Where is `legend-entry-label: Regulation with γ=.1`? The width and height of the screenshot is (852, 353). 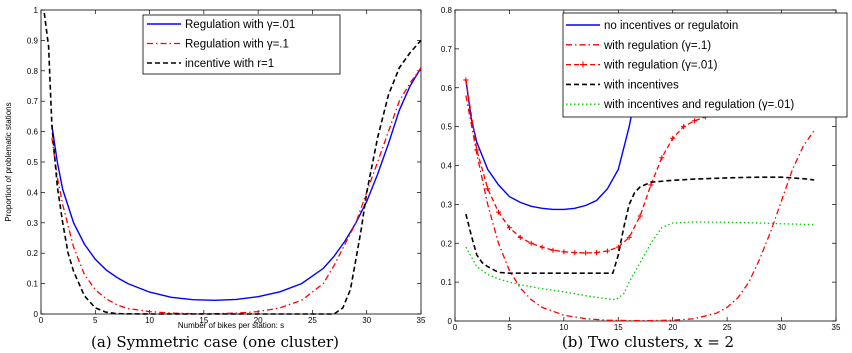 legend-entry-label: Regulation with γ=.1 is located at coordinates (237, 45).